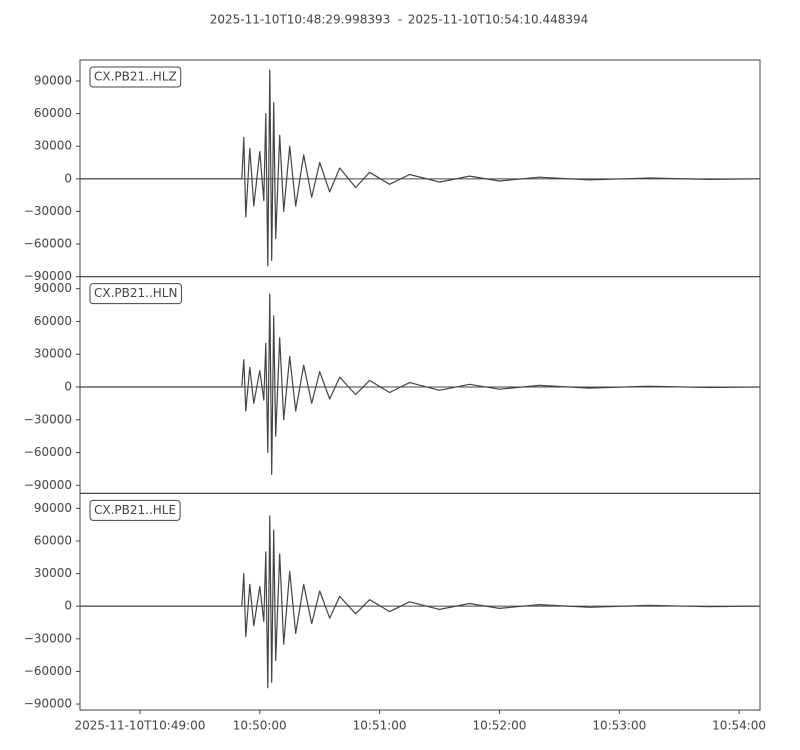 This screenshot has height=750, width=800. Describe the element at coordinates (260, 726) in the screenshot. I see `x-tick-label: 10:50:00` at that location.